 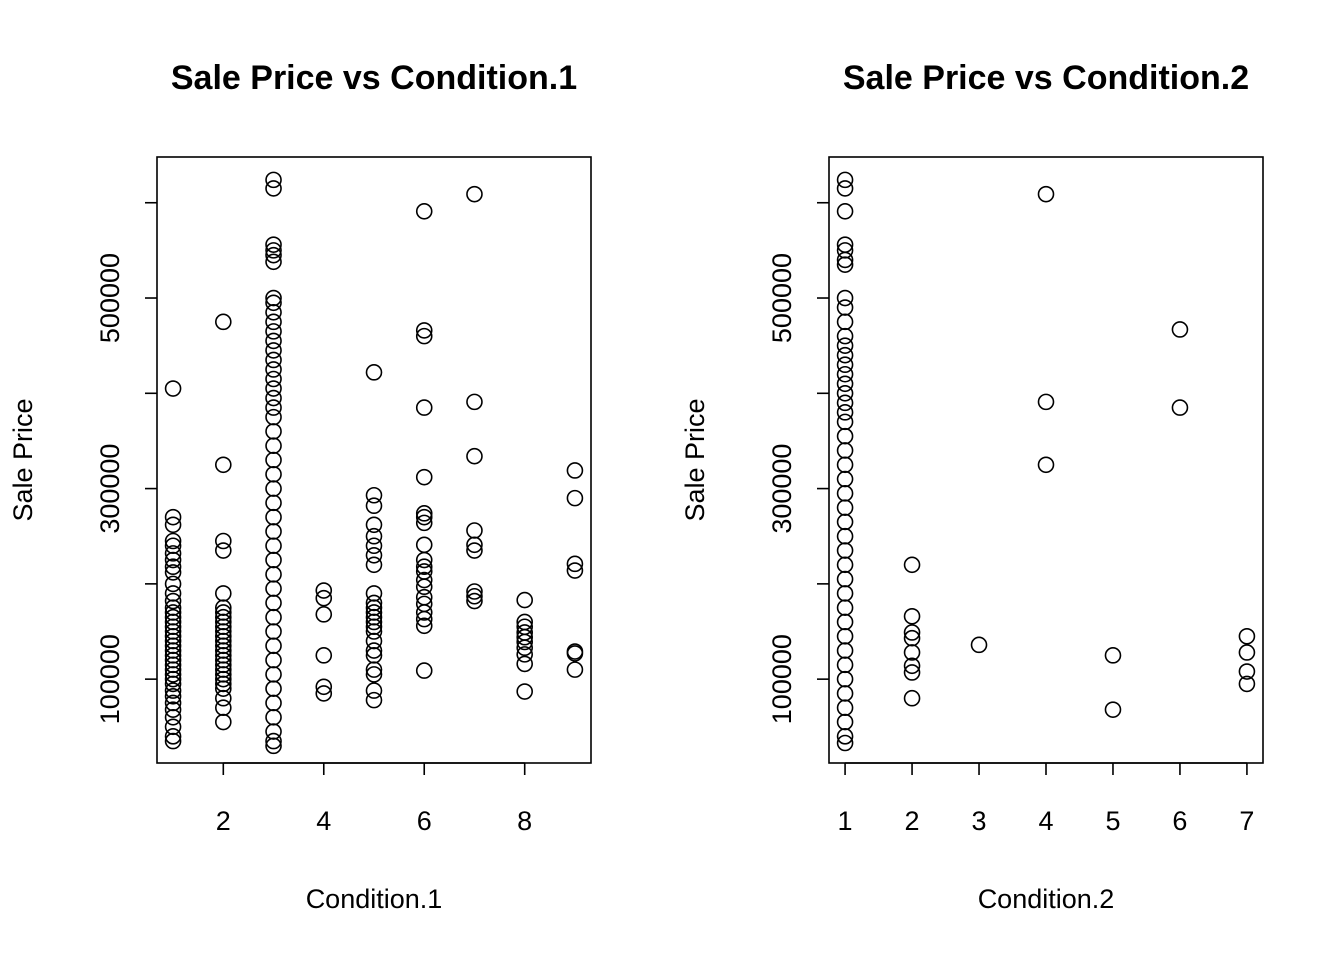 What do you see at coordinates (1046, 899) in the screenshot?
I see `x-axis-label: Condition.2` at bounding box center [1046, 899].